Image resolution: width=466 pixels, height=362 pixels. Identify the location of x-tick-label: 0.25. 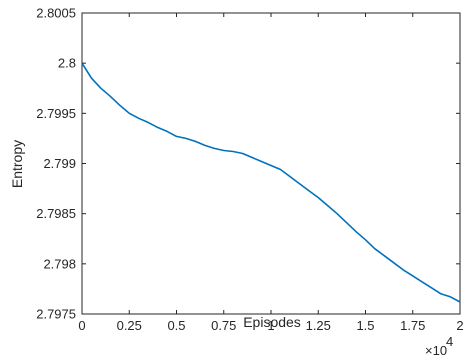
(129, 325).